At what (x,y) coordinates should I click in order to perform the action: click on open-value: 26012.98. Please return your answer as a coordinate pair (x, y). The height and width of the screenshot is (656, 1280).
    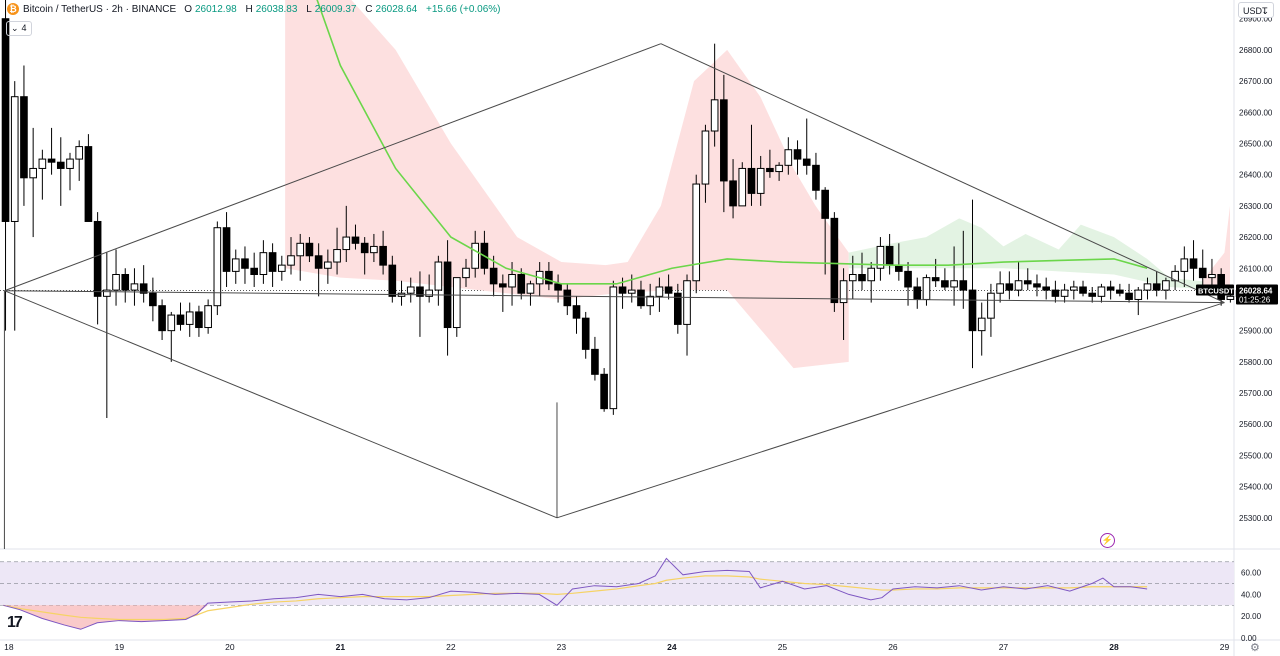
    Looking at the image, I should click on (215, 9).